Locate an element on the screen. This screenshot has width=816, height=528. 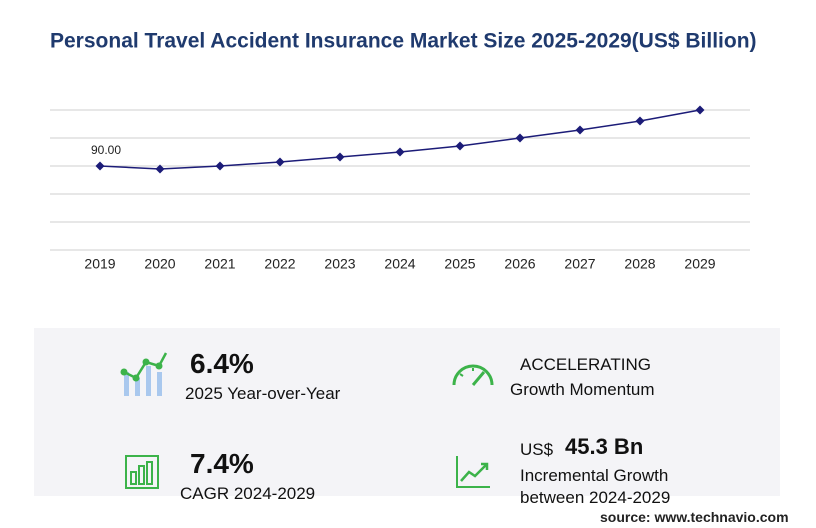
stat-value: ACCELERATING is located at coordinates (585, 364).